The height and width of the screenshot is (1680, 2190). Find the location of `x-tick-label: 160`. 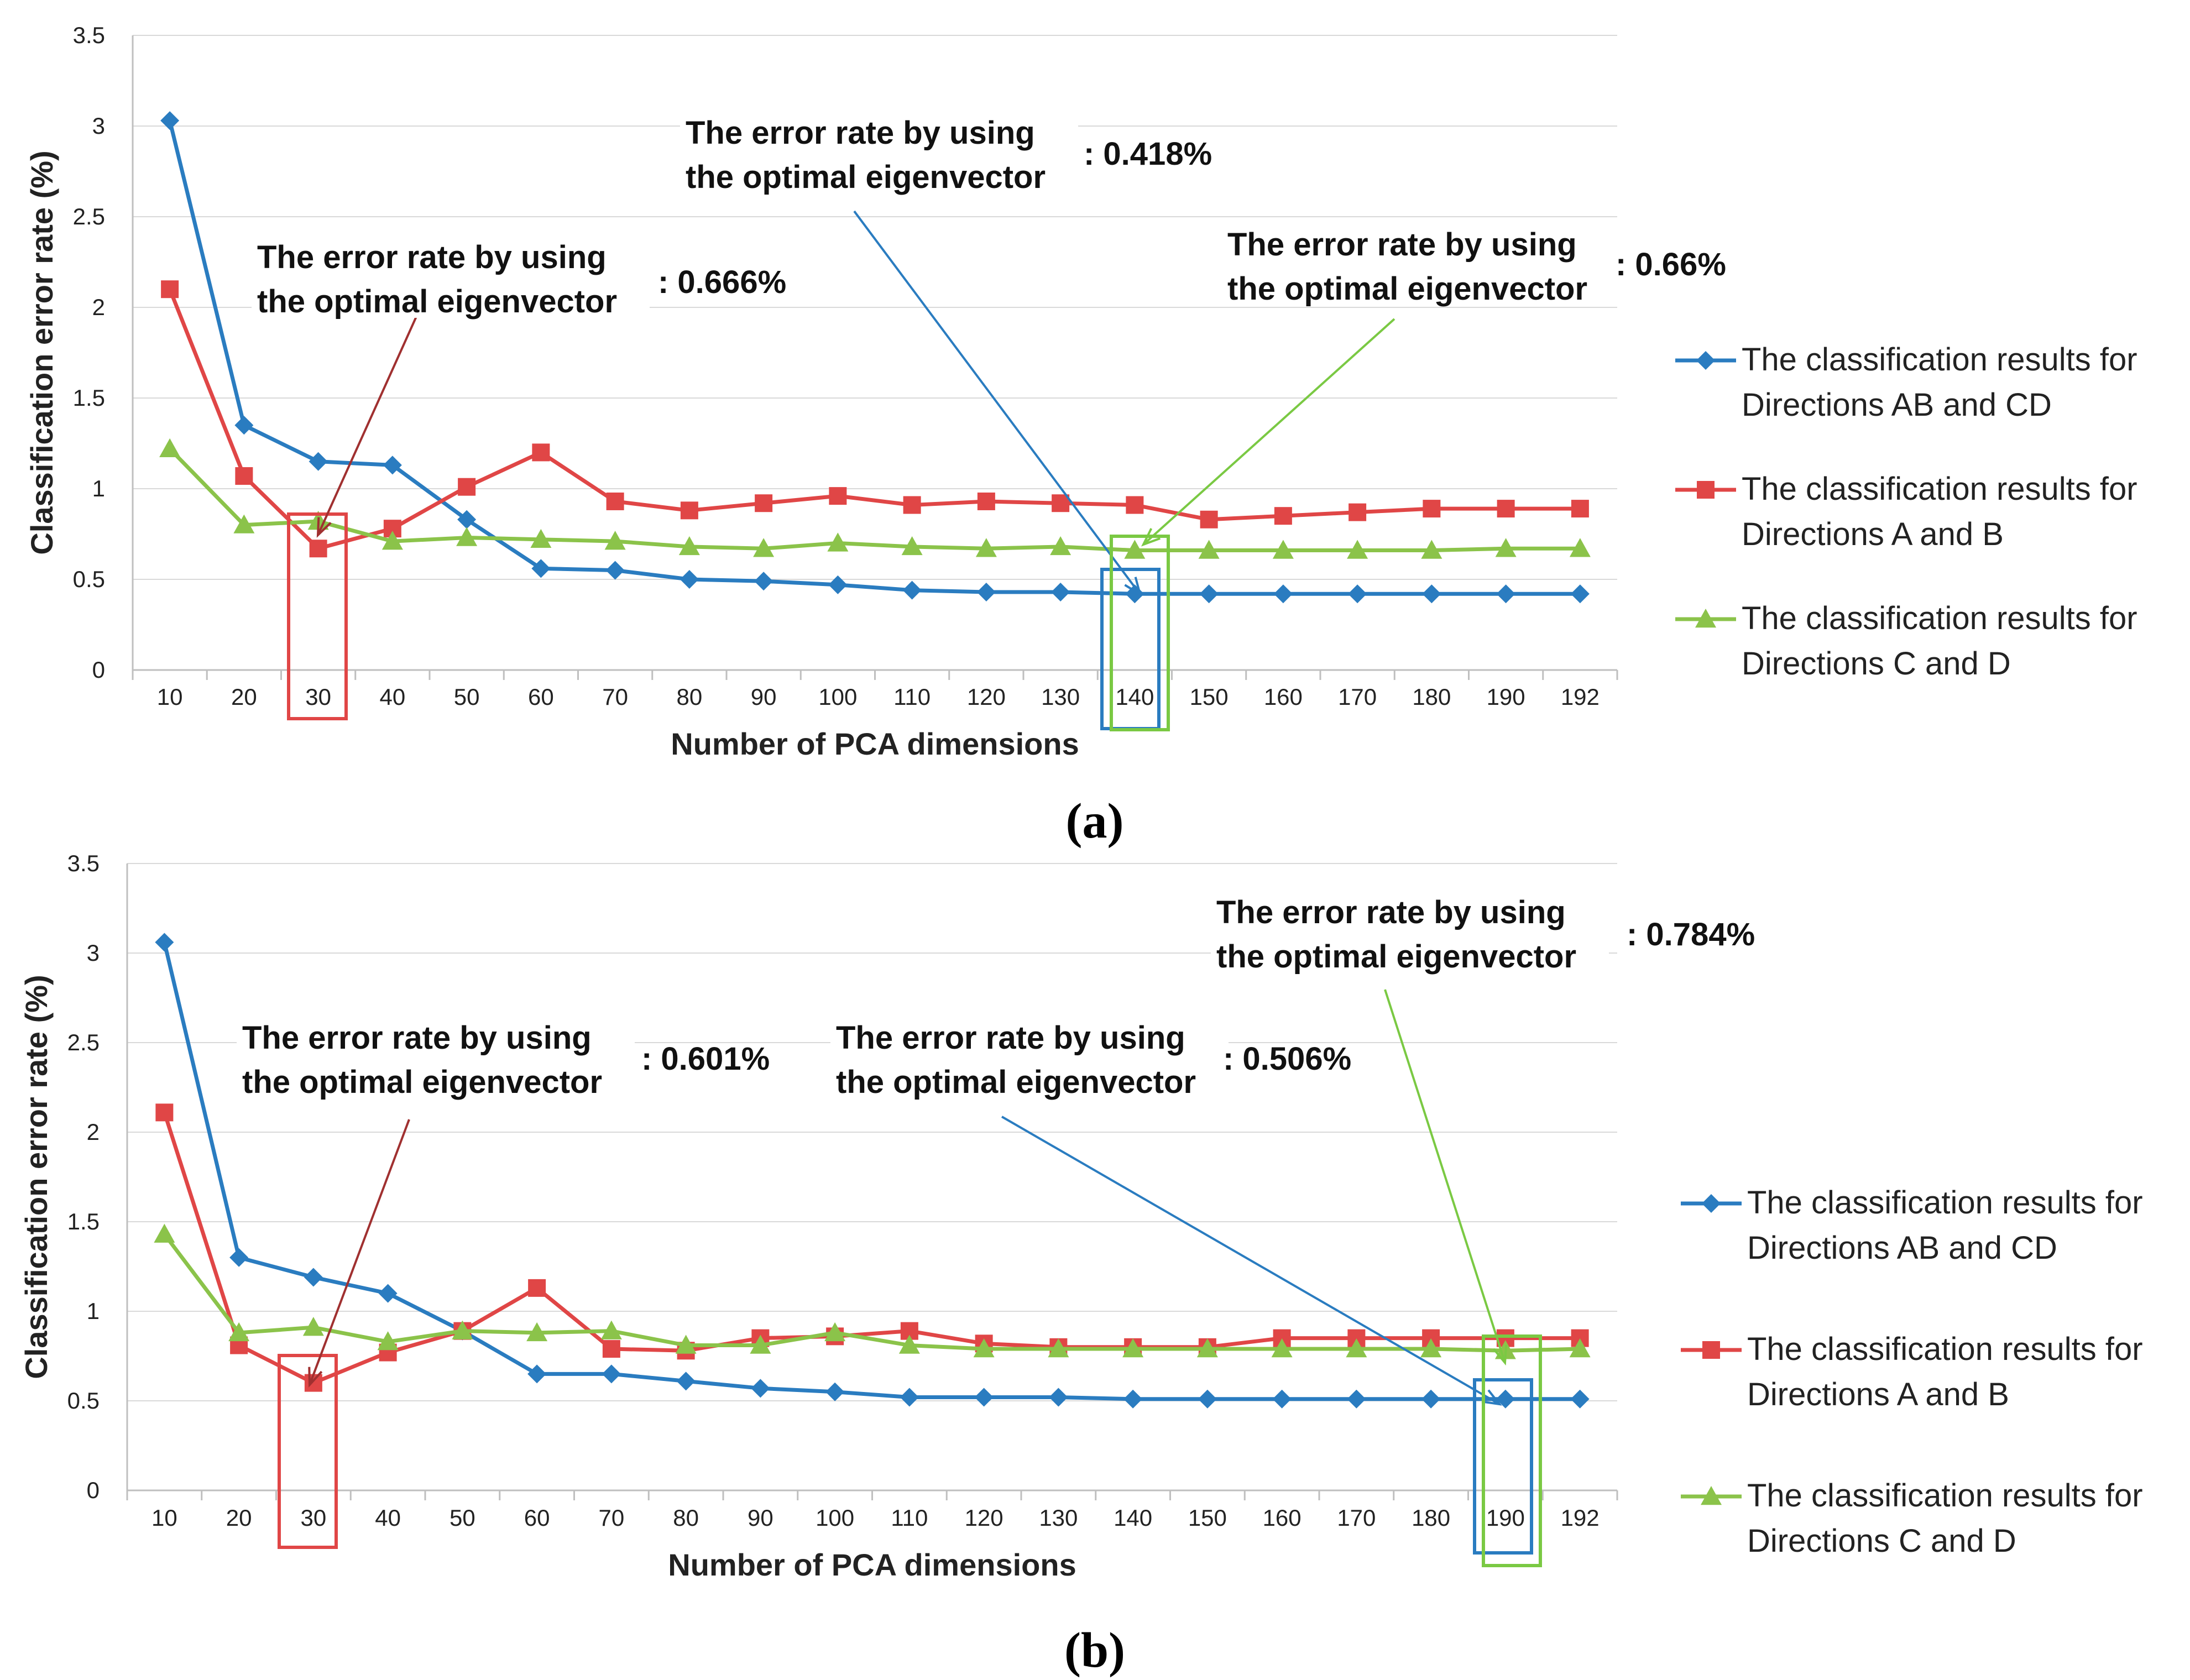

x-tick-label: 160 is located at coordinates (1283, 697).